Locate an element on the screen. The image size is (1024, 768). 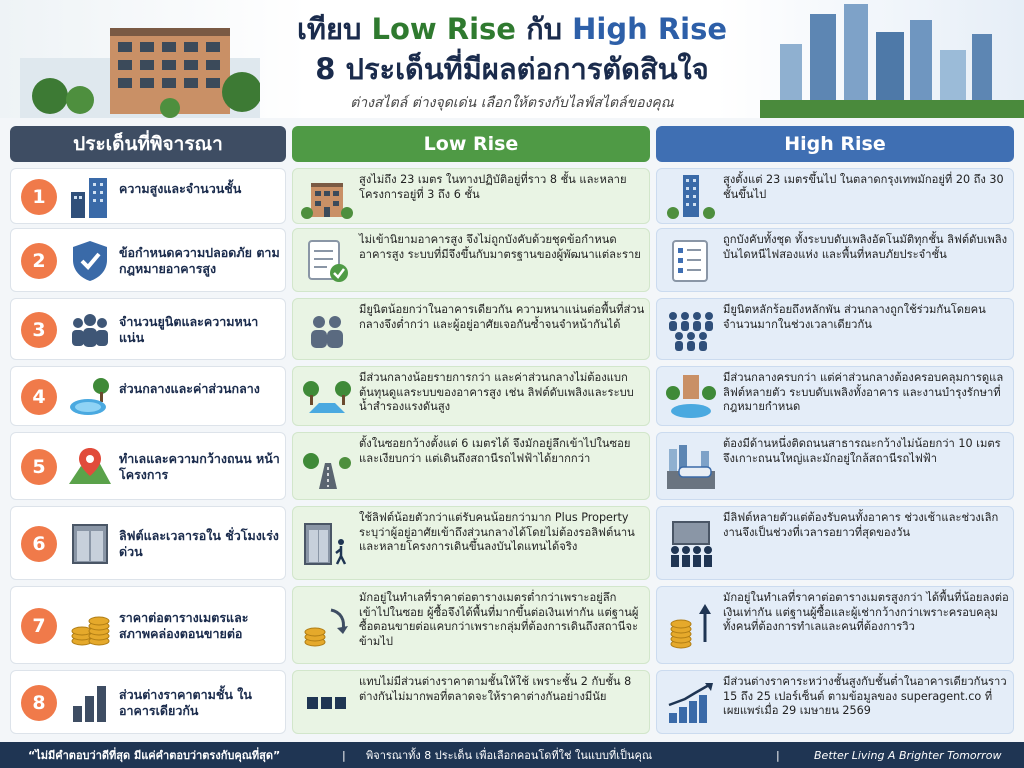
topic-number-badge: 2 is located at coordinates (39, 261).